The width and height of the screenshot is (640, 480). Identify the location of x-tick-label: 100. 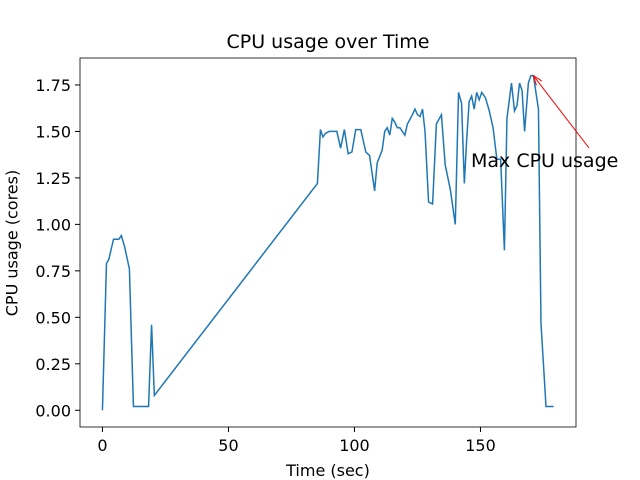
(354, 445).